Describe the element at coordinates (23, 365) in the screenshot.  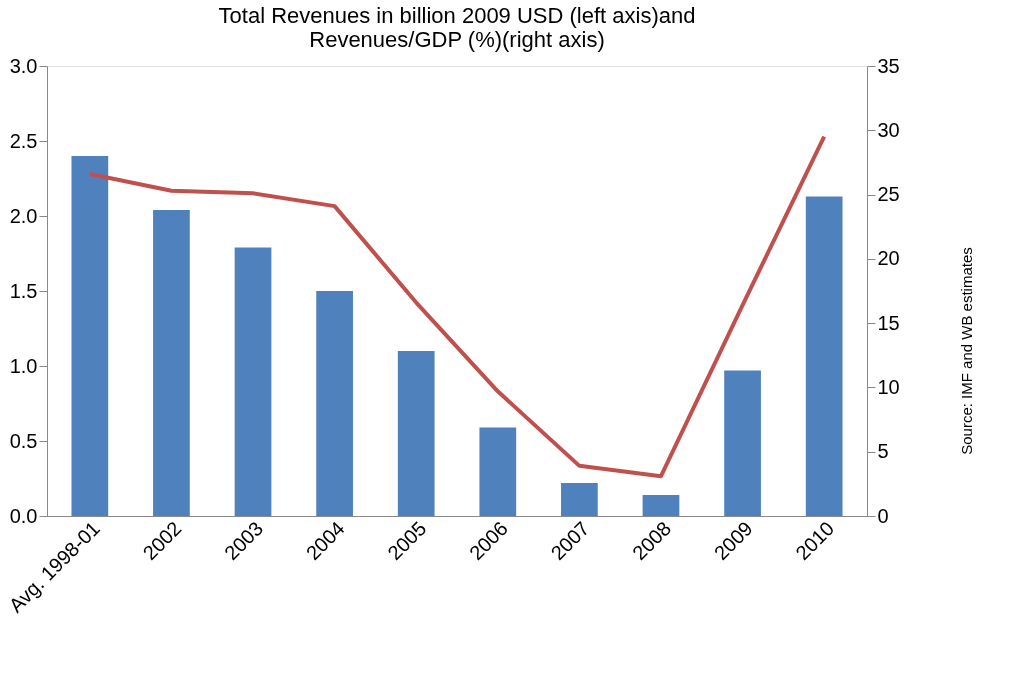
I see `y-tick-label: 1.0` at that location.